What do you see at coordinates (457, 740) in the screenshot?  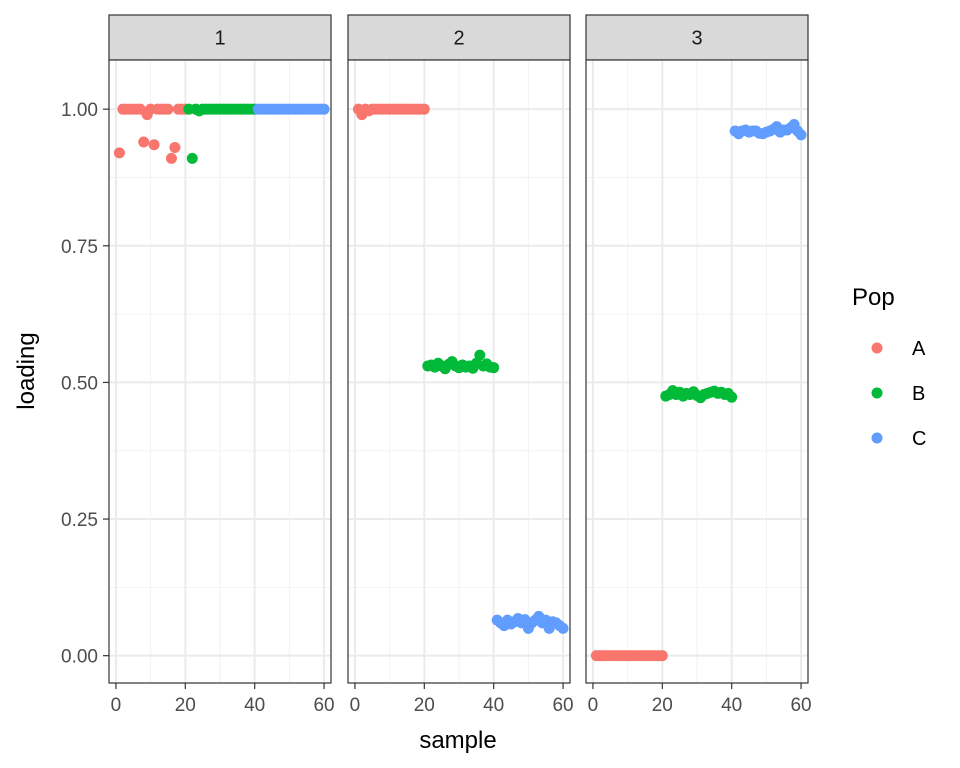 I see `x-axis-title: sample` at bounding box center [457, 740].